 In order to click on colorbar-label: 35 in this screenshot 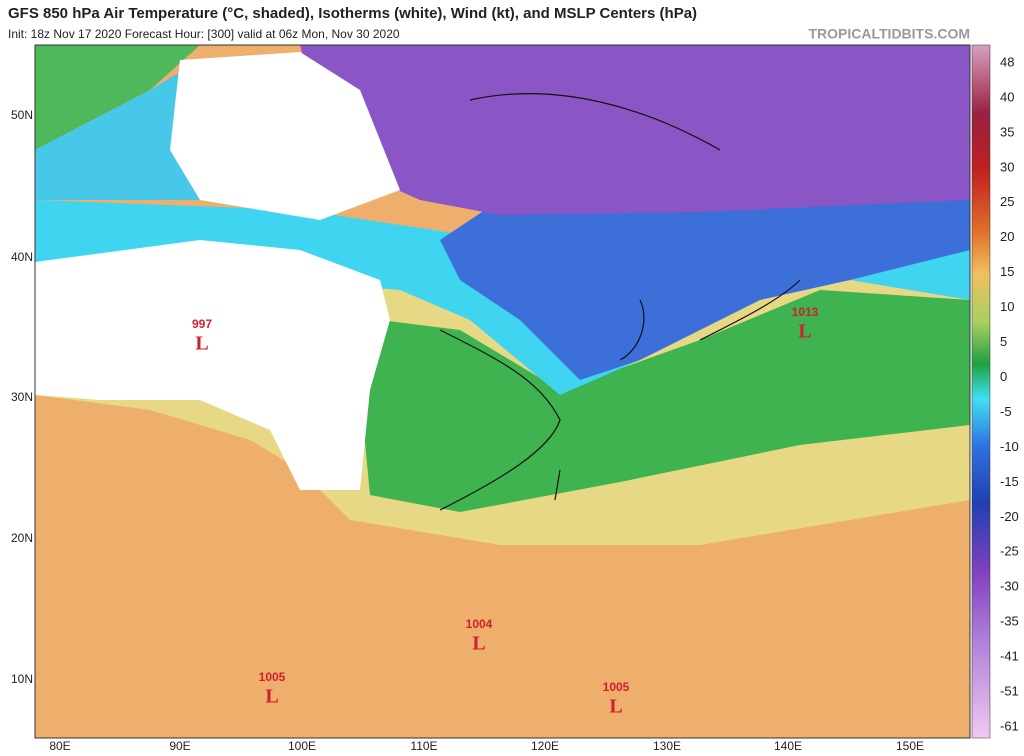, I will do `click(1007, 131)`.